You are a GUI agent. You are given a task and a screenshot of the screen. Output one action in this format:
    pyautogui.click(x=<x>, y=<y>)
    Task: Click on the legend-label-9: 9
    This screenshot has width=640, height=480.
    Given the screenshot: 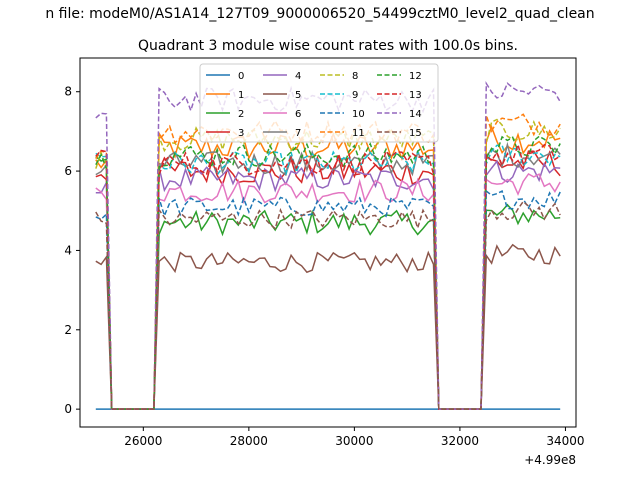 What is the action you would take?
    pyautogui.click(x=355, y=95)
    